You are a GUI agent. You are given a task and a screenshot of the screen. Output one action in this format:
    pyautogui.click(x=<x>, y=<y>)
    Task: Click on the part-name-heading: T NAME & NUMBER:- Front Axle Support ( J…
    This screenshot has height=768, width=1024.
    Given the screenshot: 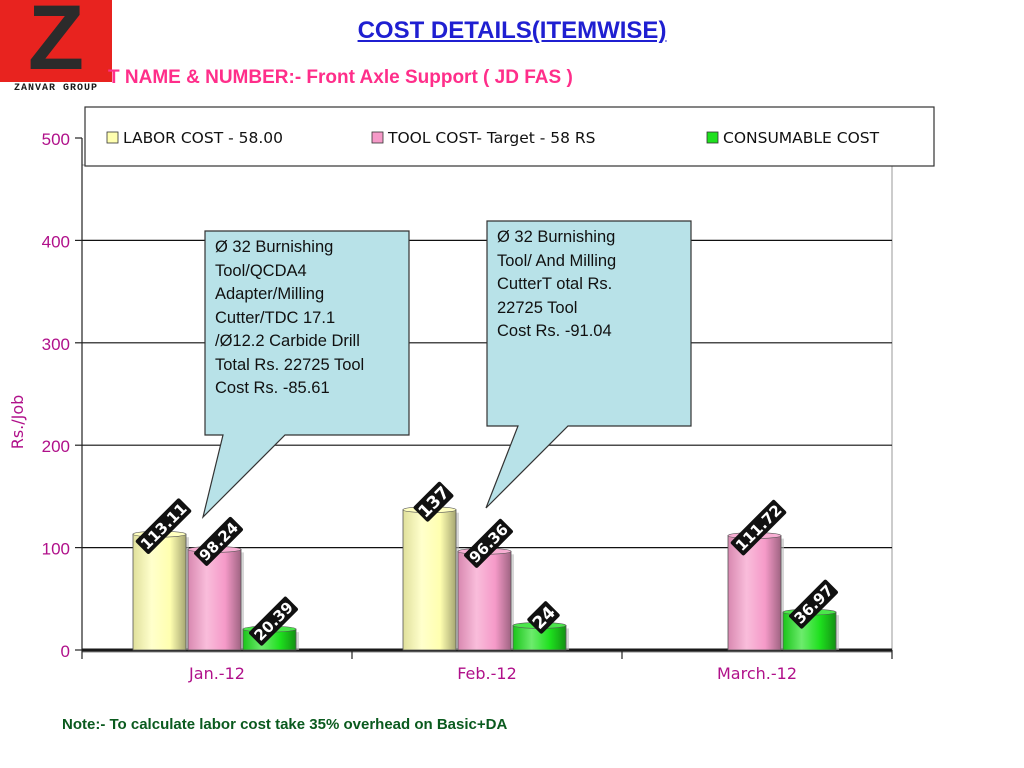 What is the action you would take?
    pyautogui.click(x=340, y=77)
    